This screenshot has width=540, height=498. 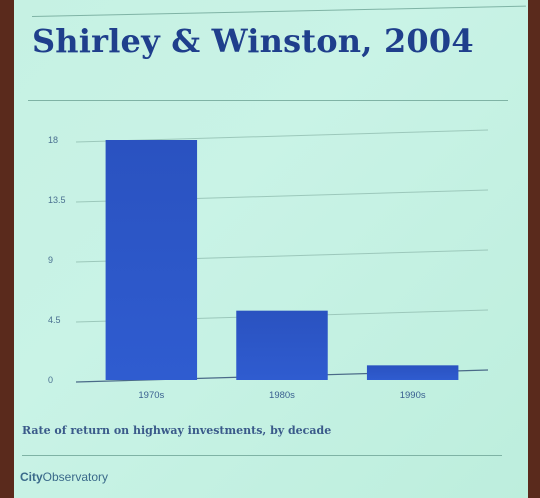 I want to click on x-tick-label: 1980s, so click(x=282, y=395).